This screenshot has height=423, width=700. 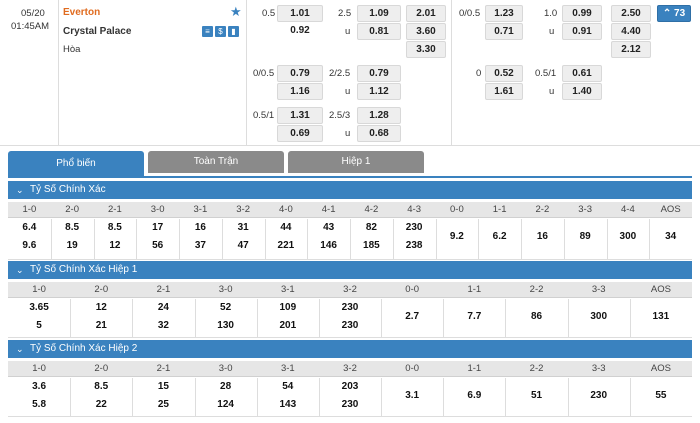 I want to click on score-odds-bottom: 21, so click(x=101, y=325).